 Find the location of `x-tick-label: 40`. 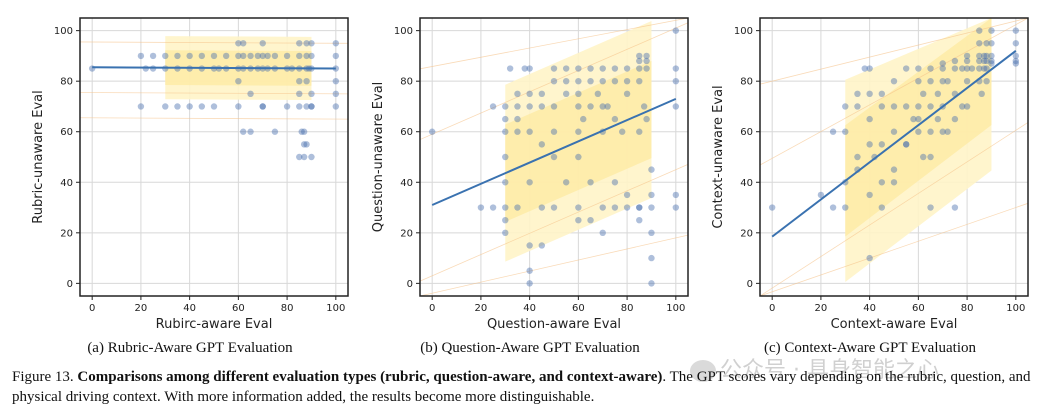

x-tick-label: 40 is located at coordinates (189, 308).